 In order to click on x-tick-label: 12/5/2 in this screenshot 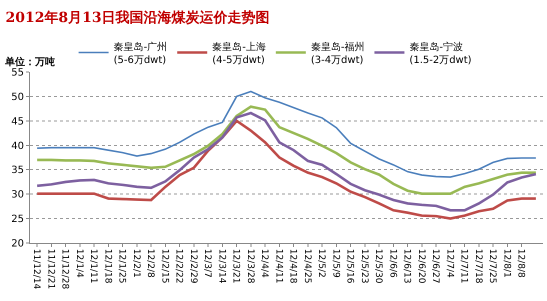, I will do `click(321, 263)`.